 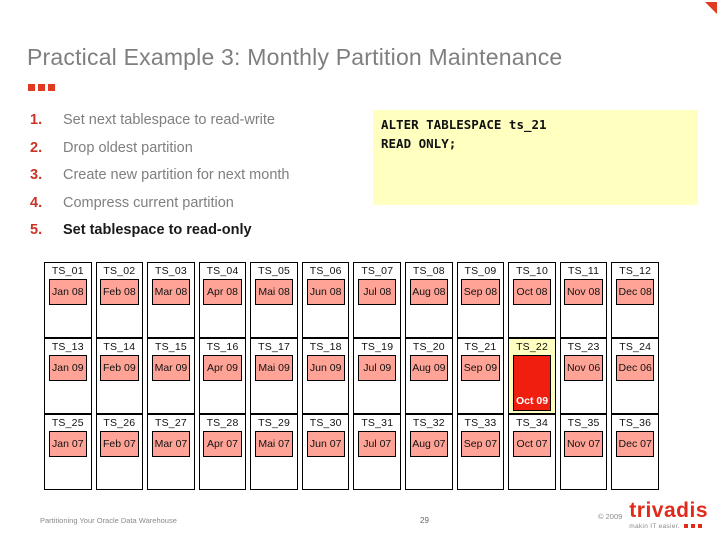 I want to click on month-box: Apr 09, so click(x=222, y=368).